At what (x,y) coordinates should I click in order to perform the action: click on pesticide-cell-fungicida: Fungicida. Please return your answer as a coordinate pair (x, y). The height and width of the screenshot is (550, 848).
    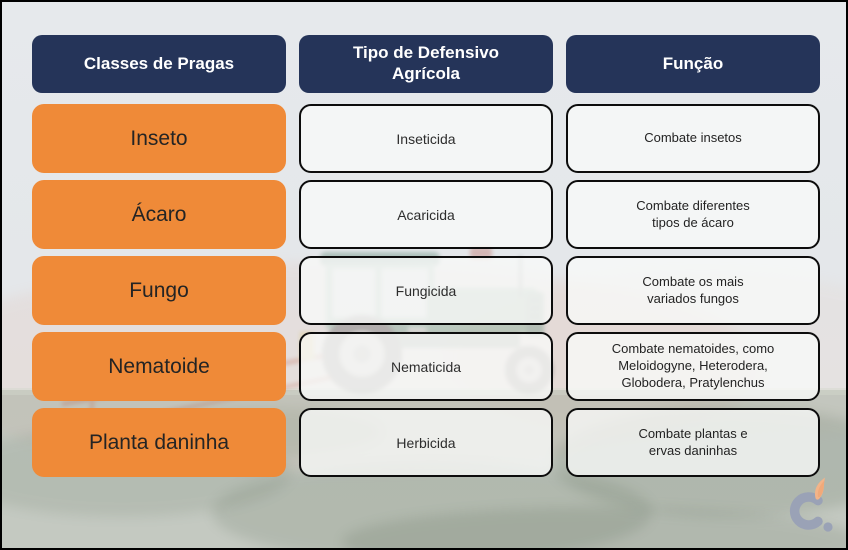
    Looking at the image, I should click on (426, 290).